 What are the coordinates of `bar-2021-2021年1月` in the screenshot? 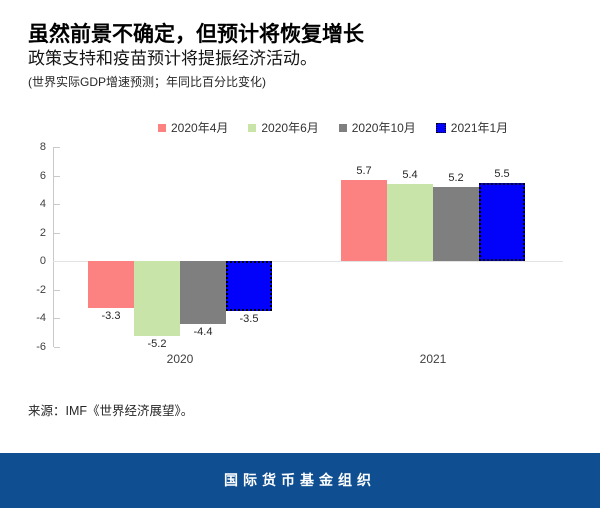 It's located at (502, 222).